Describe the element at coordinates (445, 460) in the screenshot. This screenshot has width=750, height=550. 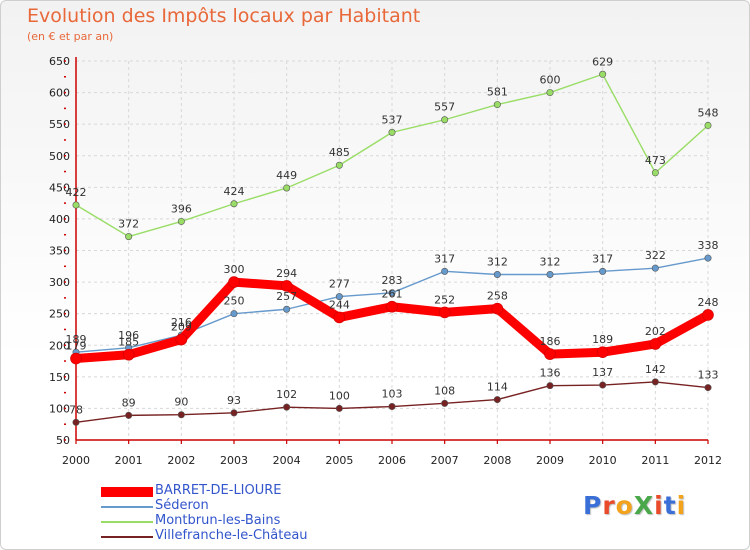
I see `x-tick-label: 2007` at that location.